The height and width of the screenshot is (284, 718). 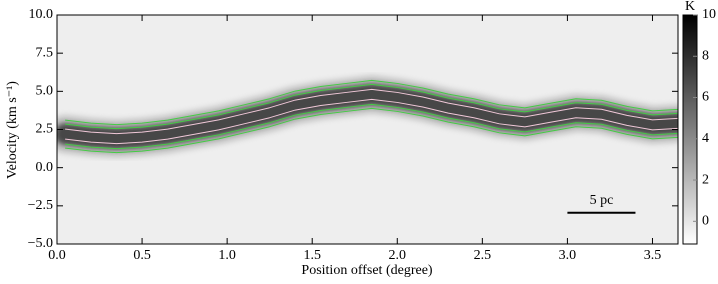 What do you see at coordinates (602, 200) in the screenshot?
I see `scale-bar-label: 5 pc` at bounding box center [602, 200].